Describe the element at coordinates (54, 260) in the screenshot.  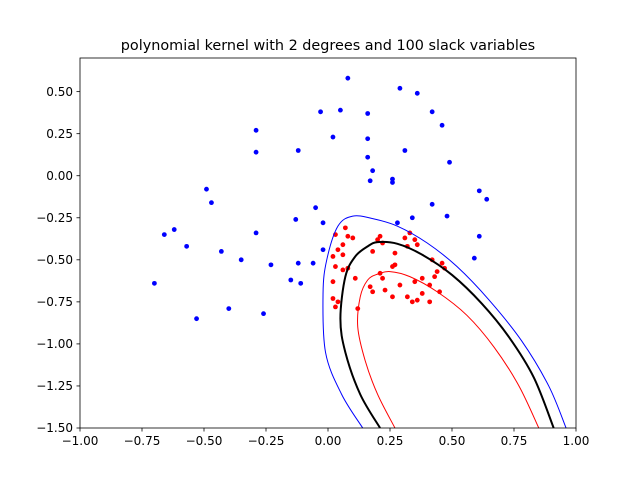
I see `y-tick-label: −0.50` at that location.